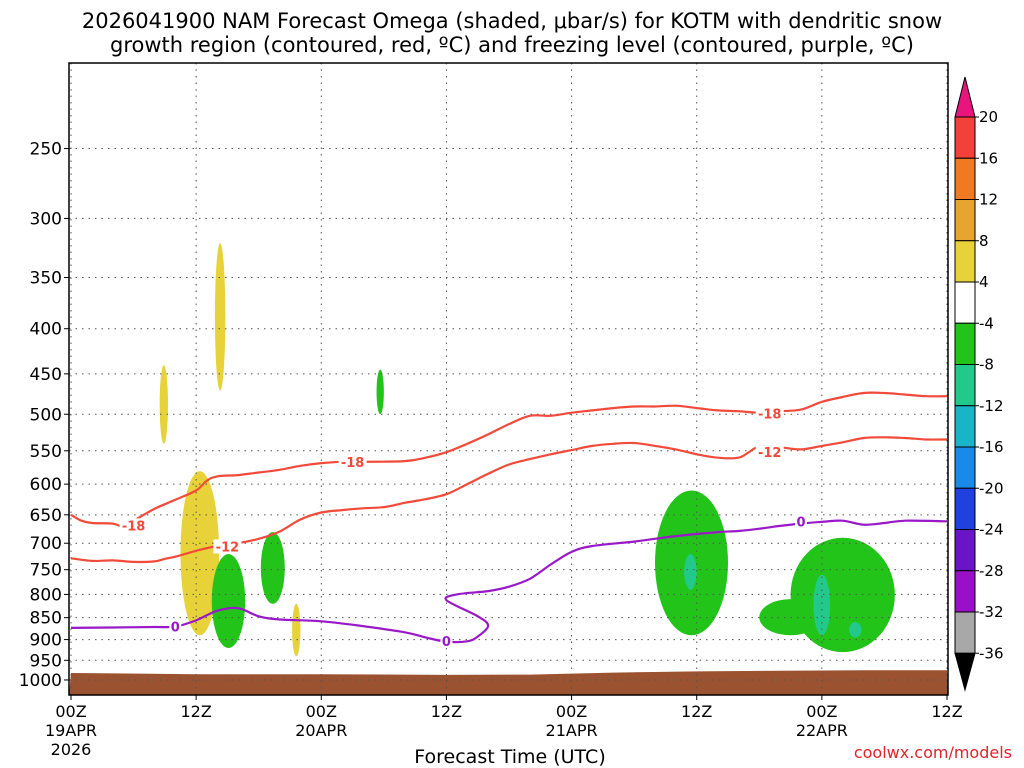  I want to click on y-tick-label: 300, so click(46, 219).